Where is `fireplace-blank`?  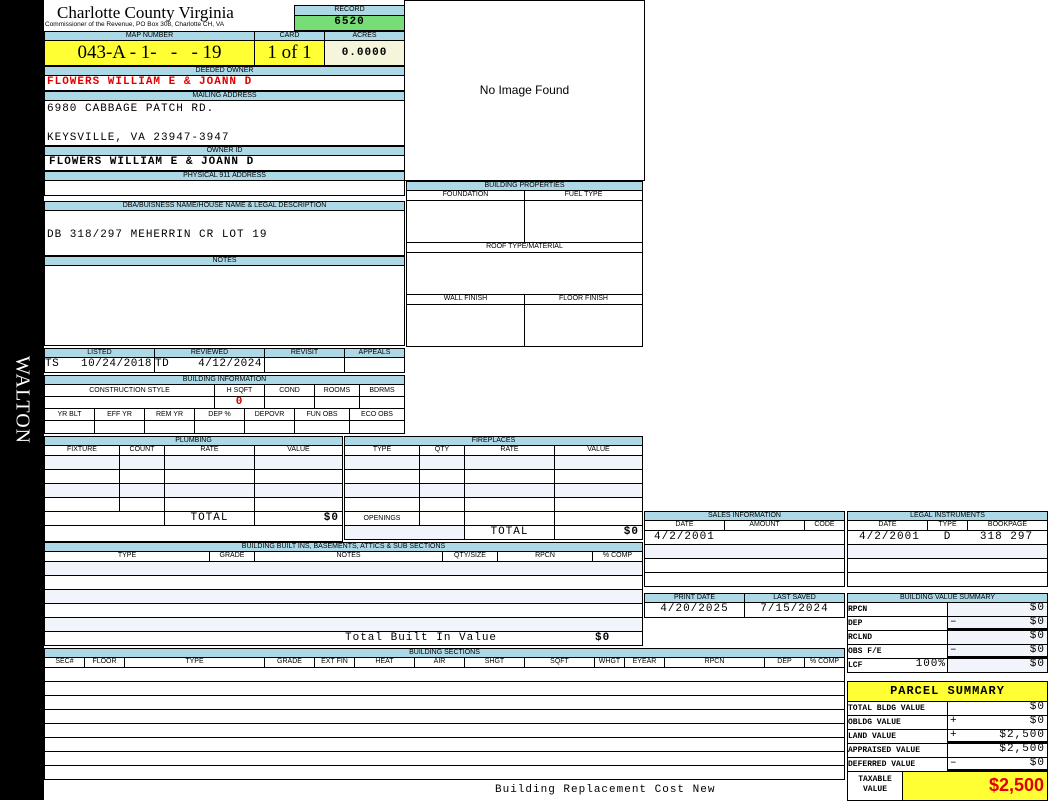 fireplace-blank is located at coordinates (404, 532).